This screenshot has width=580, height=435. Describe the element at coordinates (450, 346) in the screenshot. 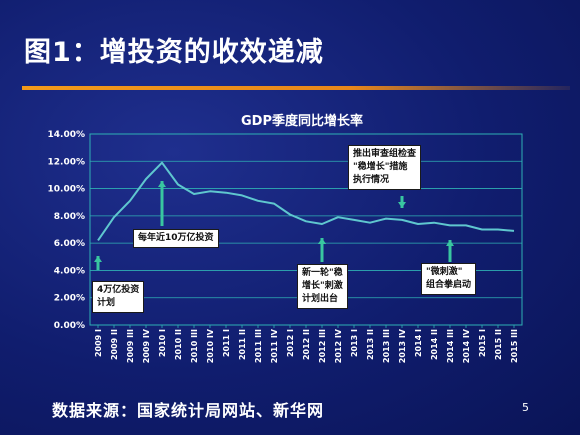

I see `x-tick-label: 2014 III` at that location.